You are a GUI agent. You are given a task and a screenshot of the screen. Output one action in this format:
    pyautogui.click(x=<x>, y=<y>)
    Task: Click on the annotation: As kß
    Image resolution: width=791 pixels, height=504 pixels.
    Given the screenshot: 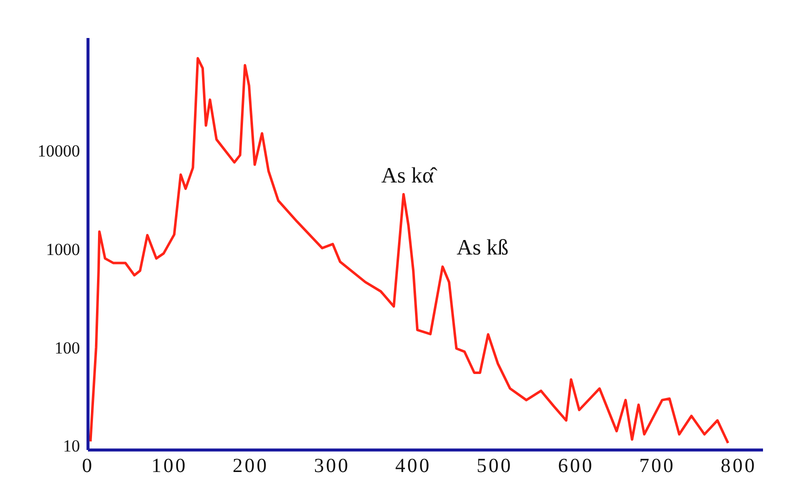 What is the action you would take?
    pyautogui.click(x=482, y=247)
    